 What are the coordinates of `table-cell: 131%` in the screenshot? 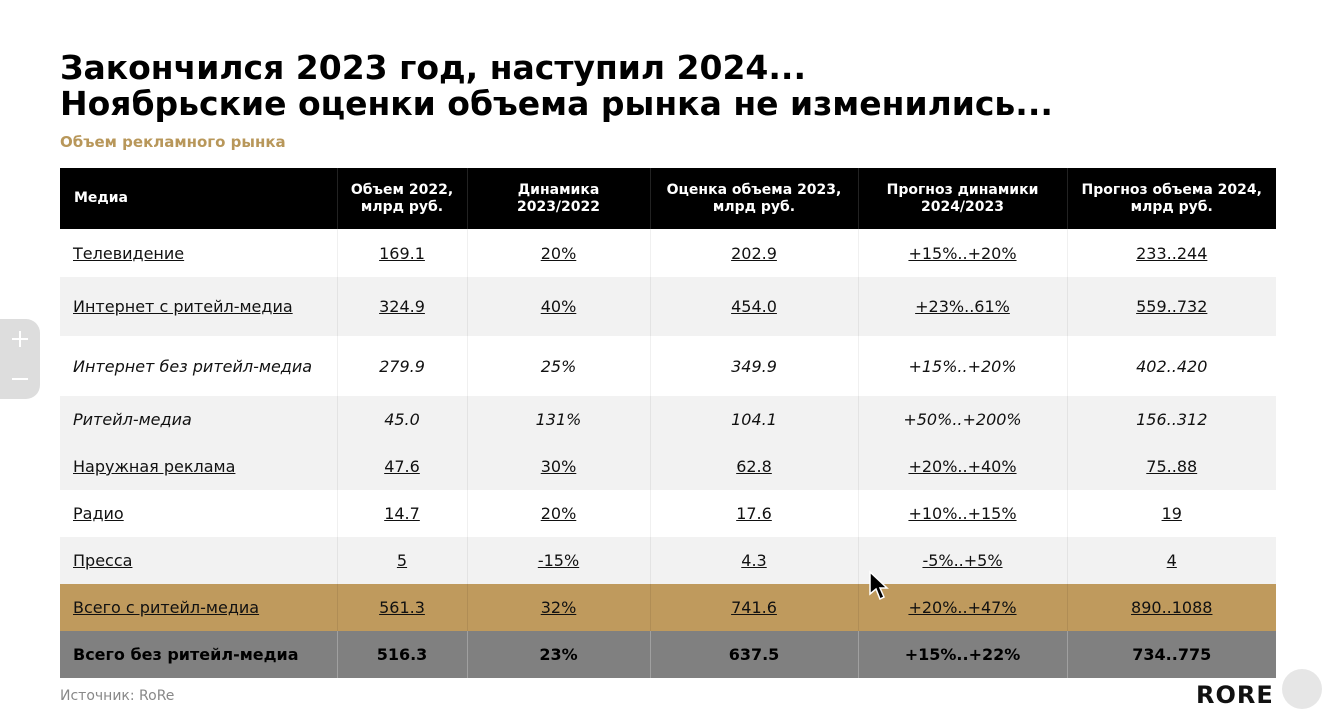 It's located at (558, 419).